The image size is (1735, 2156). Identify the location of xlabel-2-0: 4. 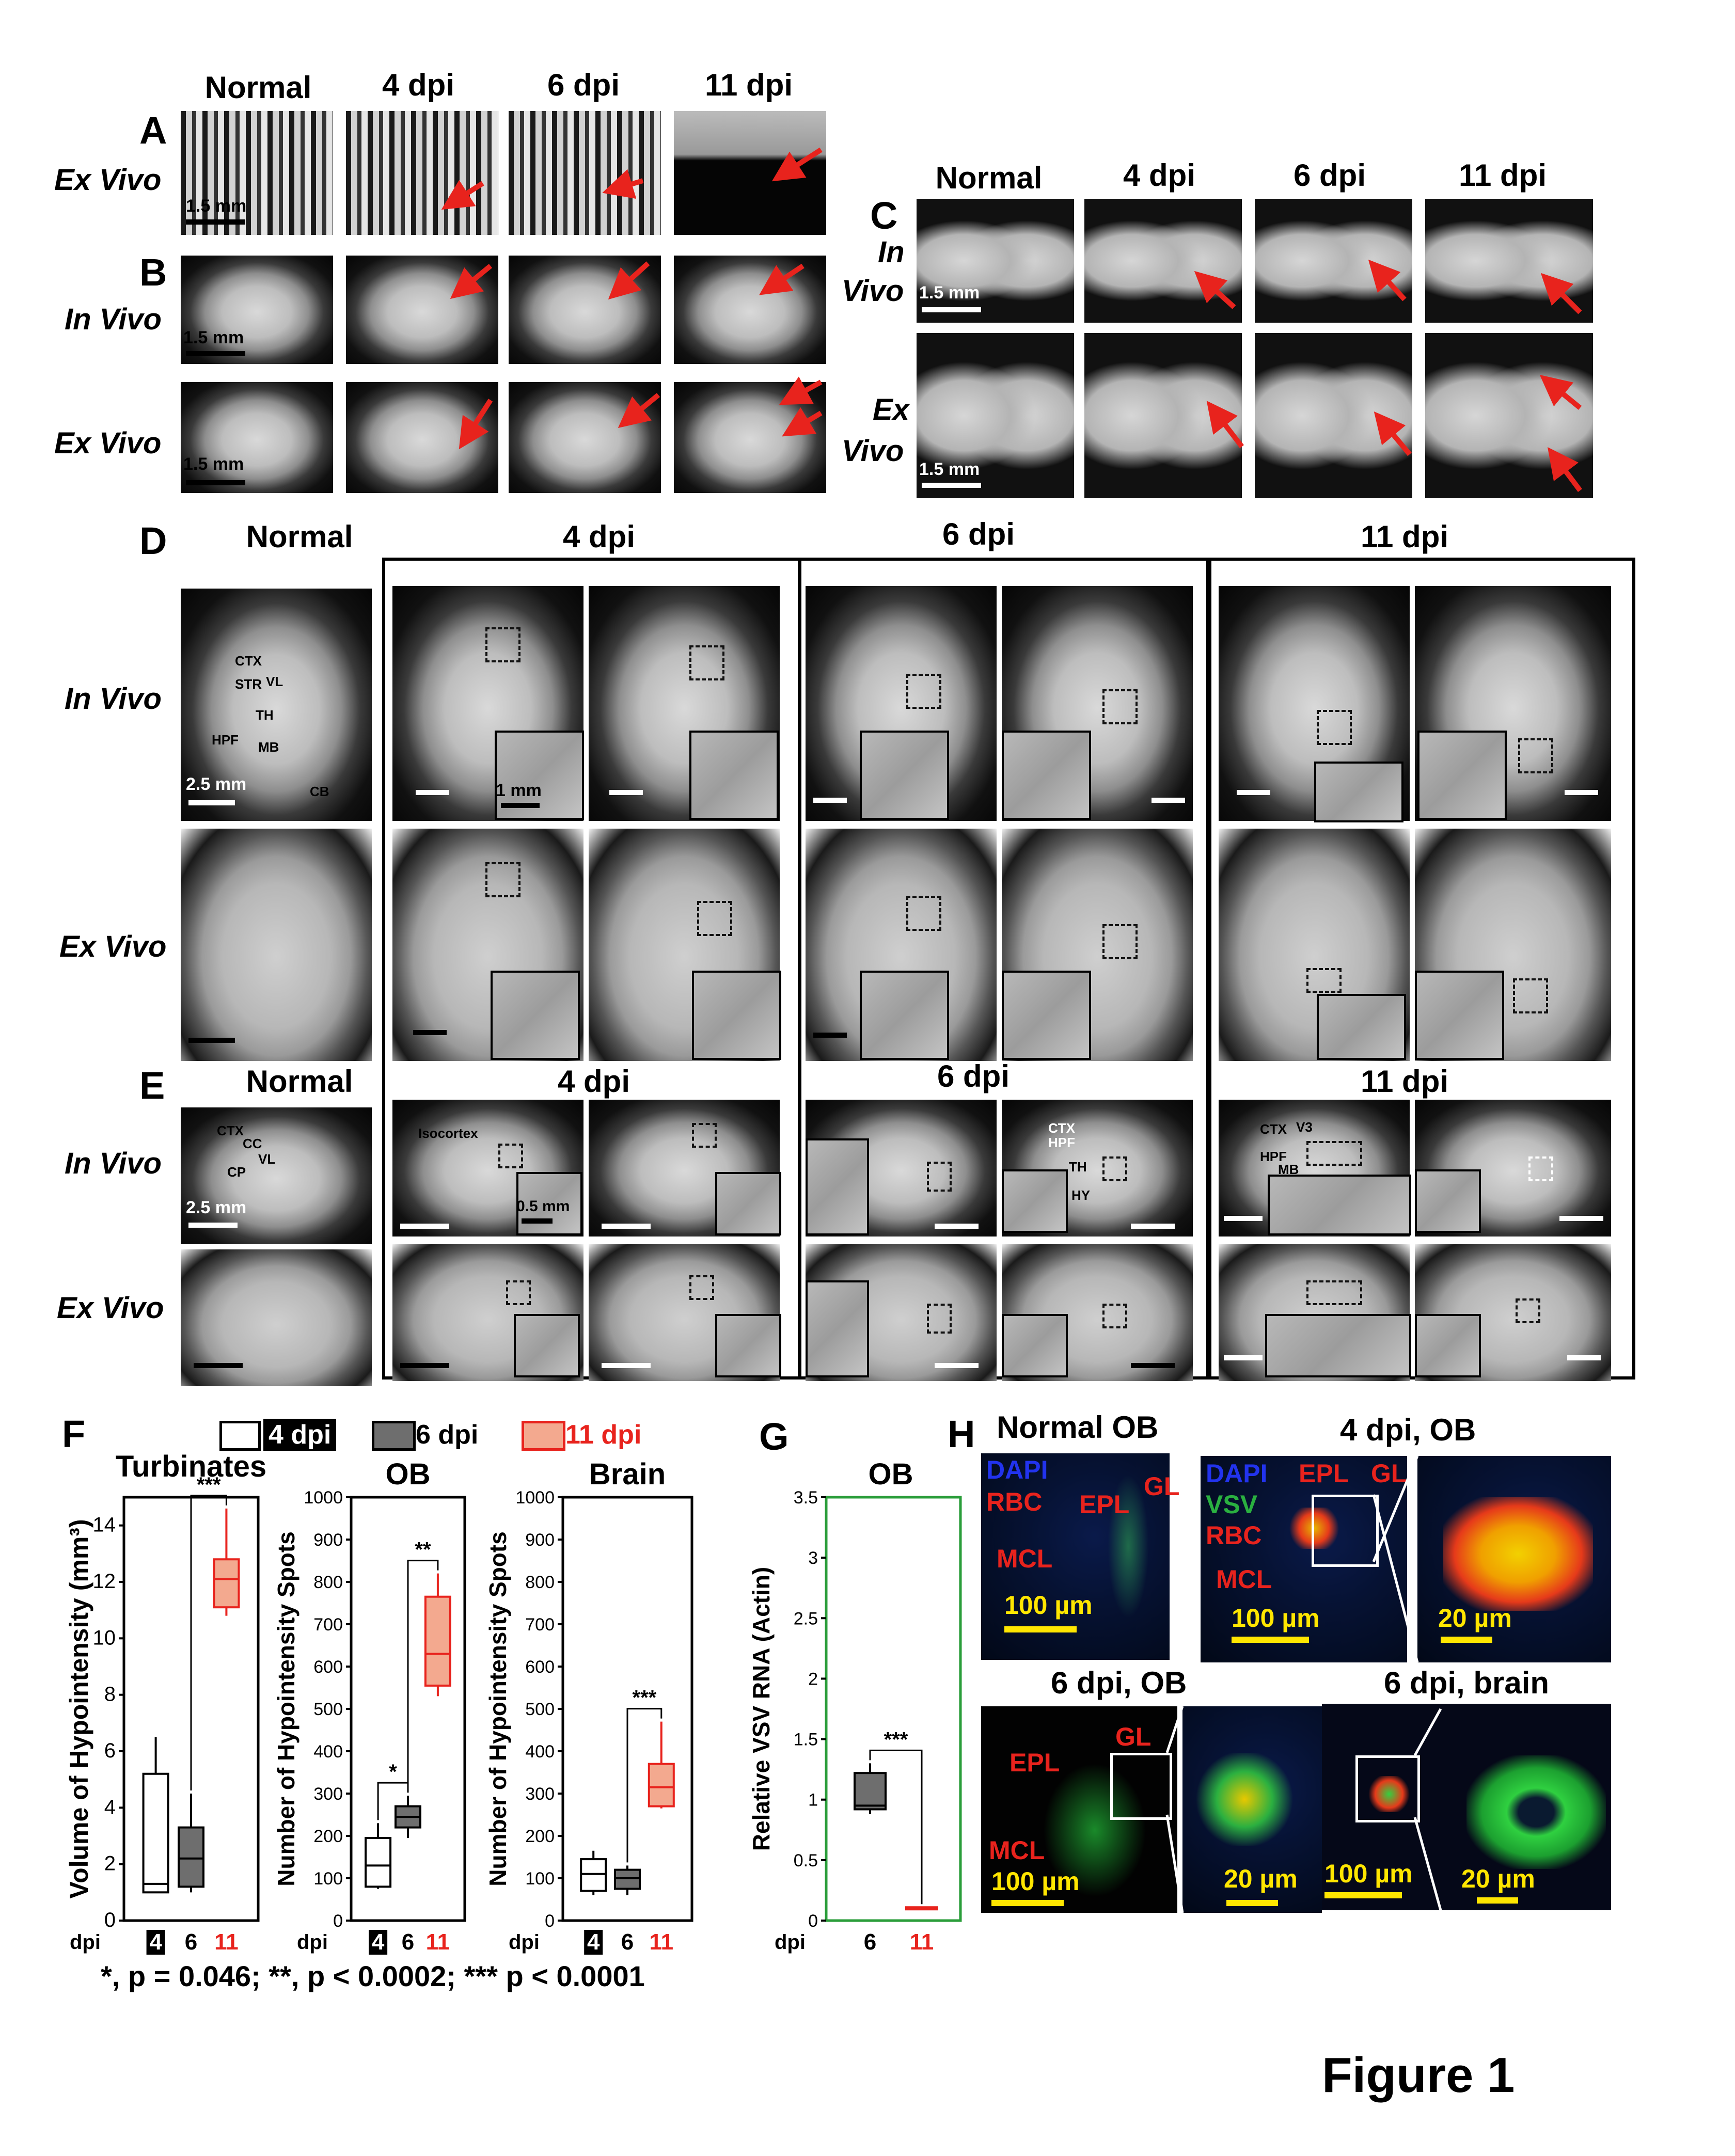
(593, 1942).